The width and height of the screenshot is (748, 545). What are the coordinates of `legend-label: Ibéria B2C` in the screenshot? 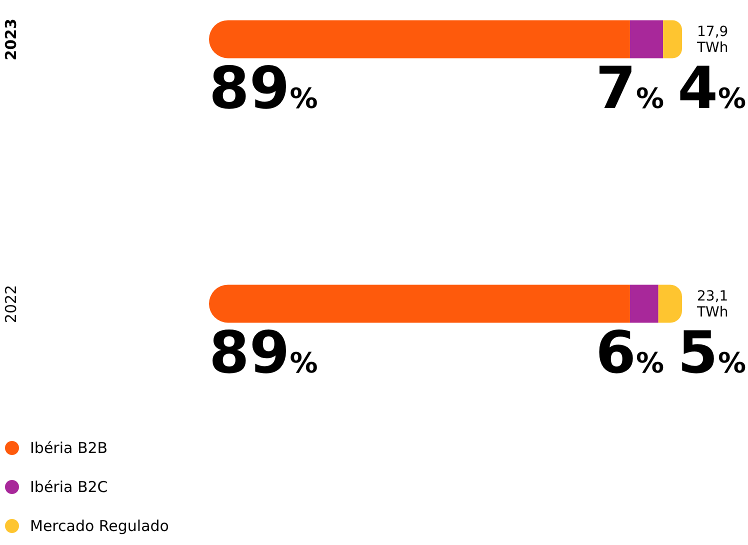 It's located at (69, 487).